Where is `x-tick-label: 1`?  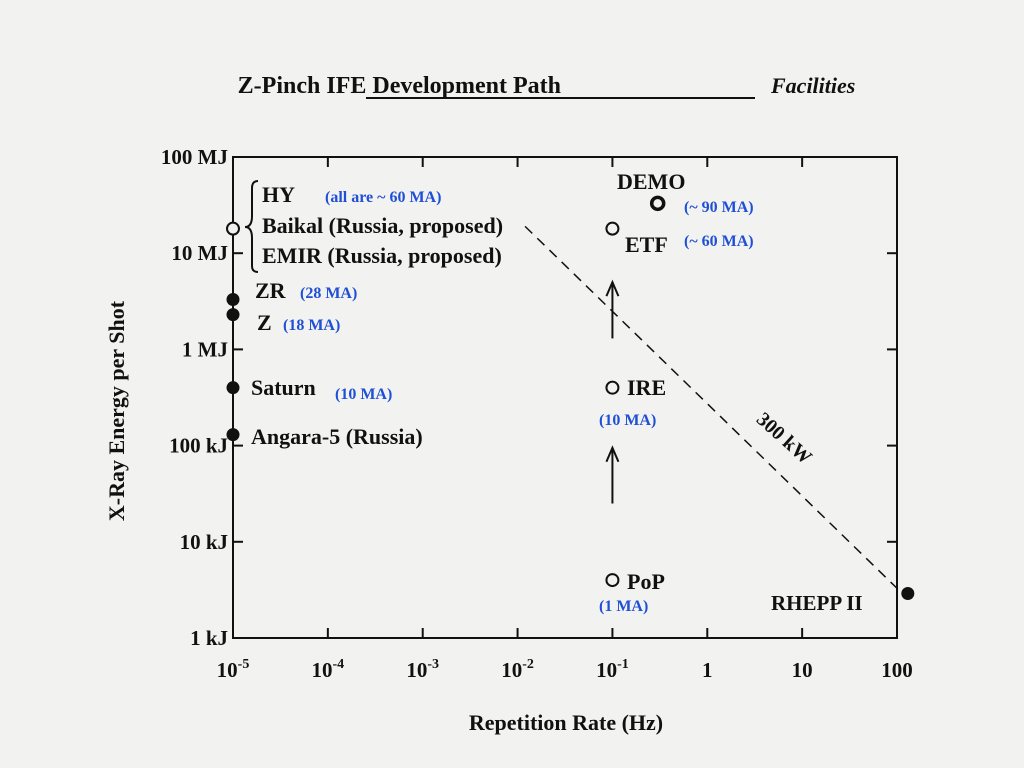 x-tick-label: 1 is located at coordinates (707, 670).